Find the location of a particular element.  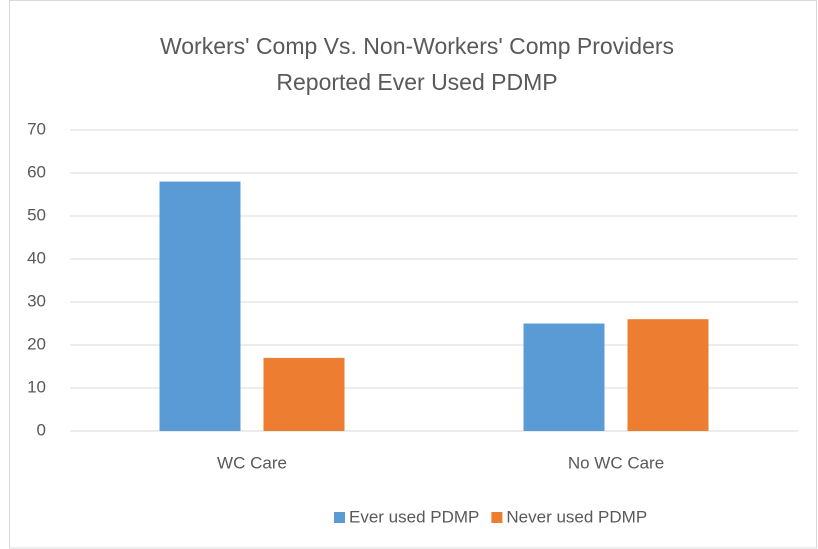

x-tick-label: WC Care is located at coordinates (252, 462).